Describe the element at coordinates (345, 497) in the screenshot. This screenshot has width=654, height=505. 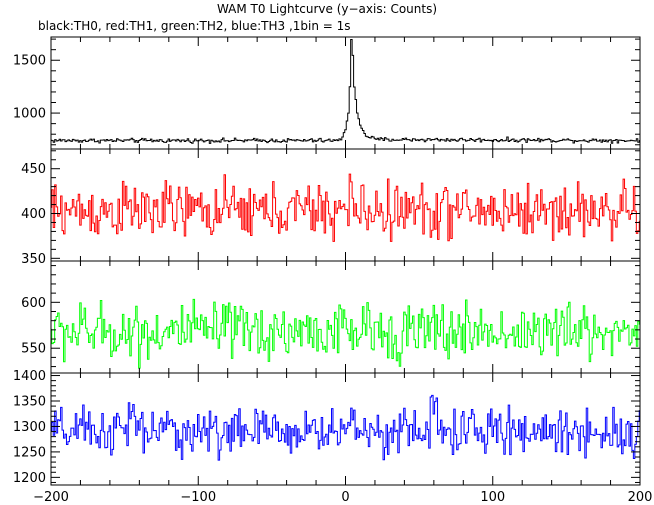
I see `x-tick-label: 0` at that location.